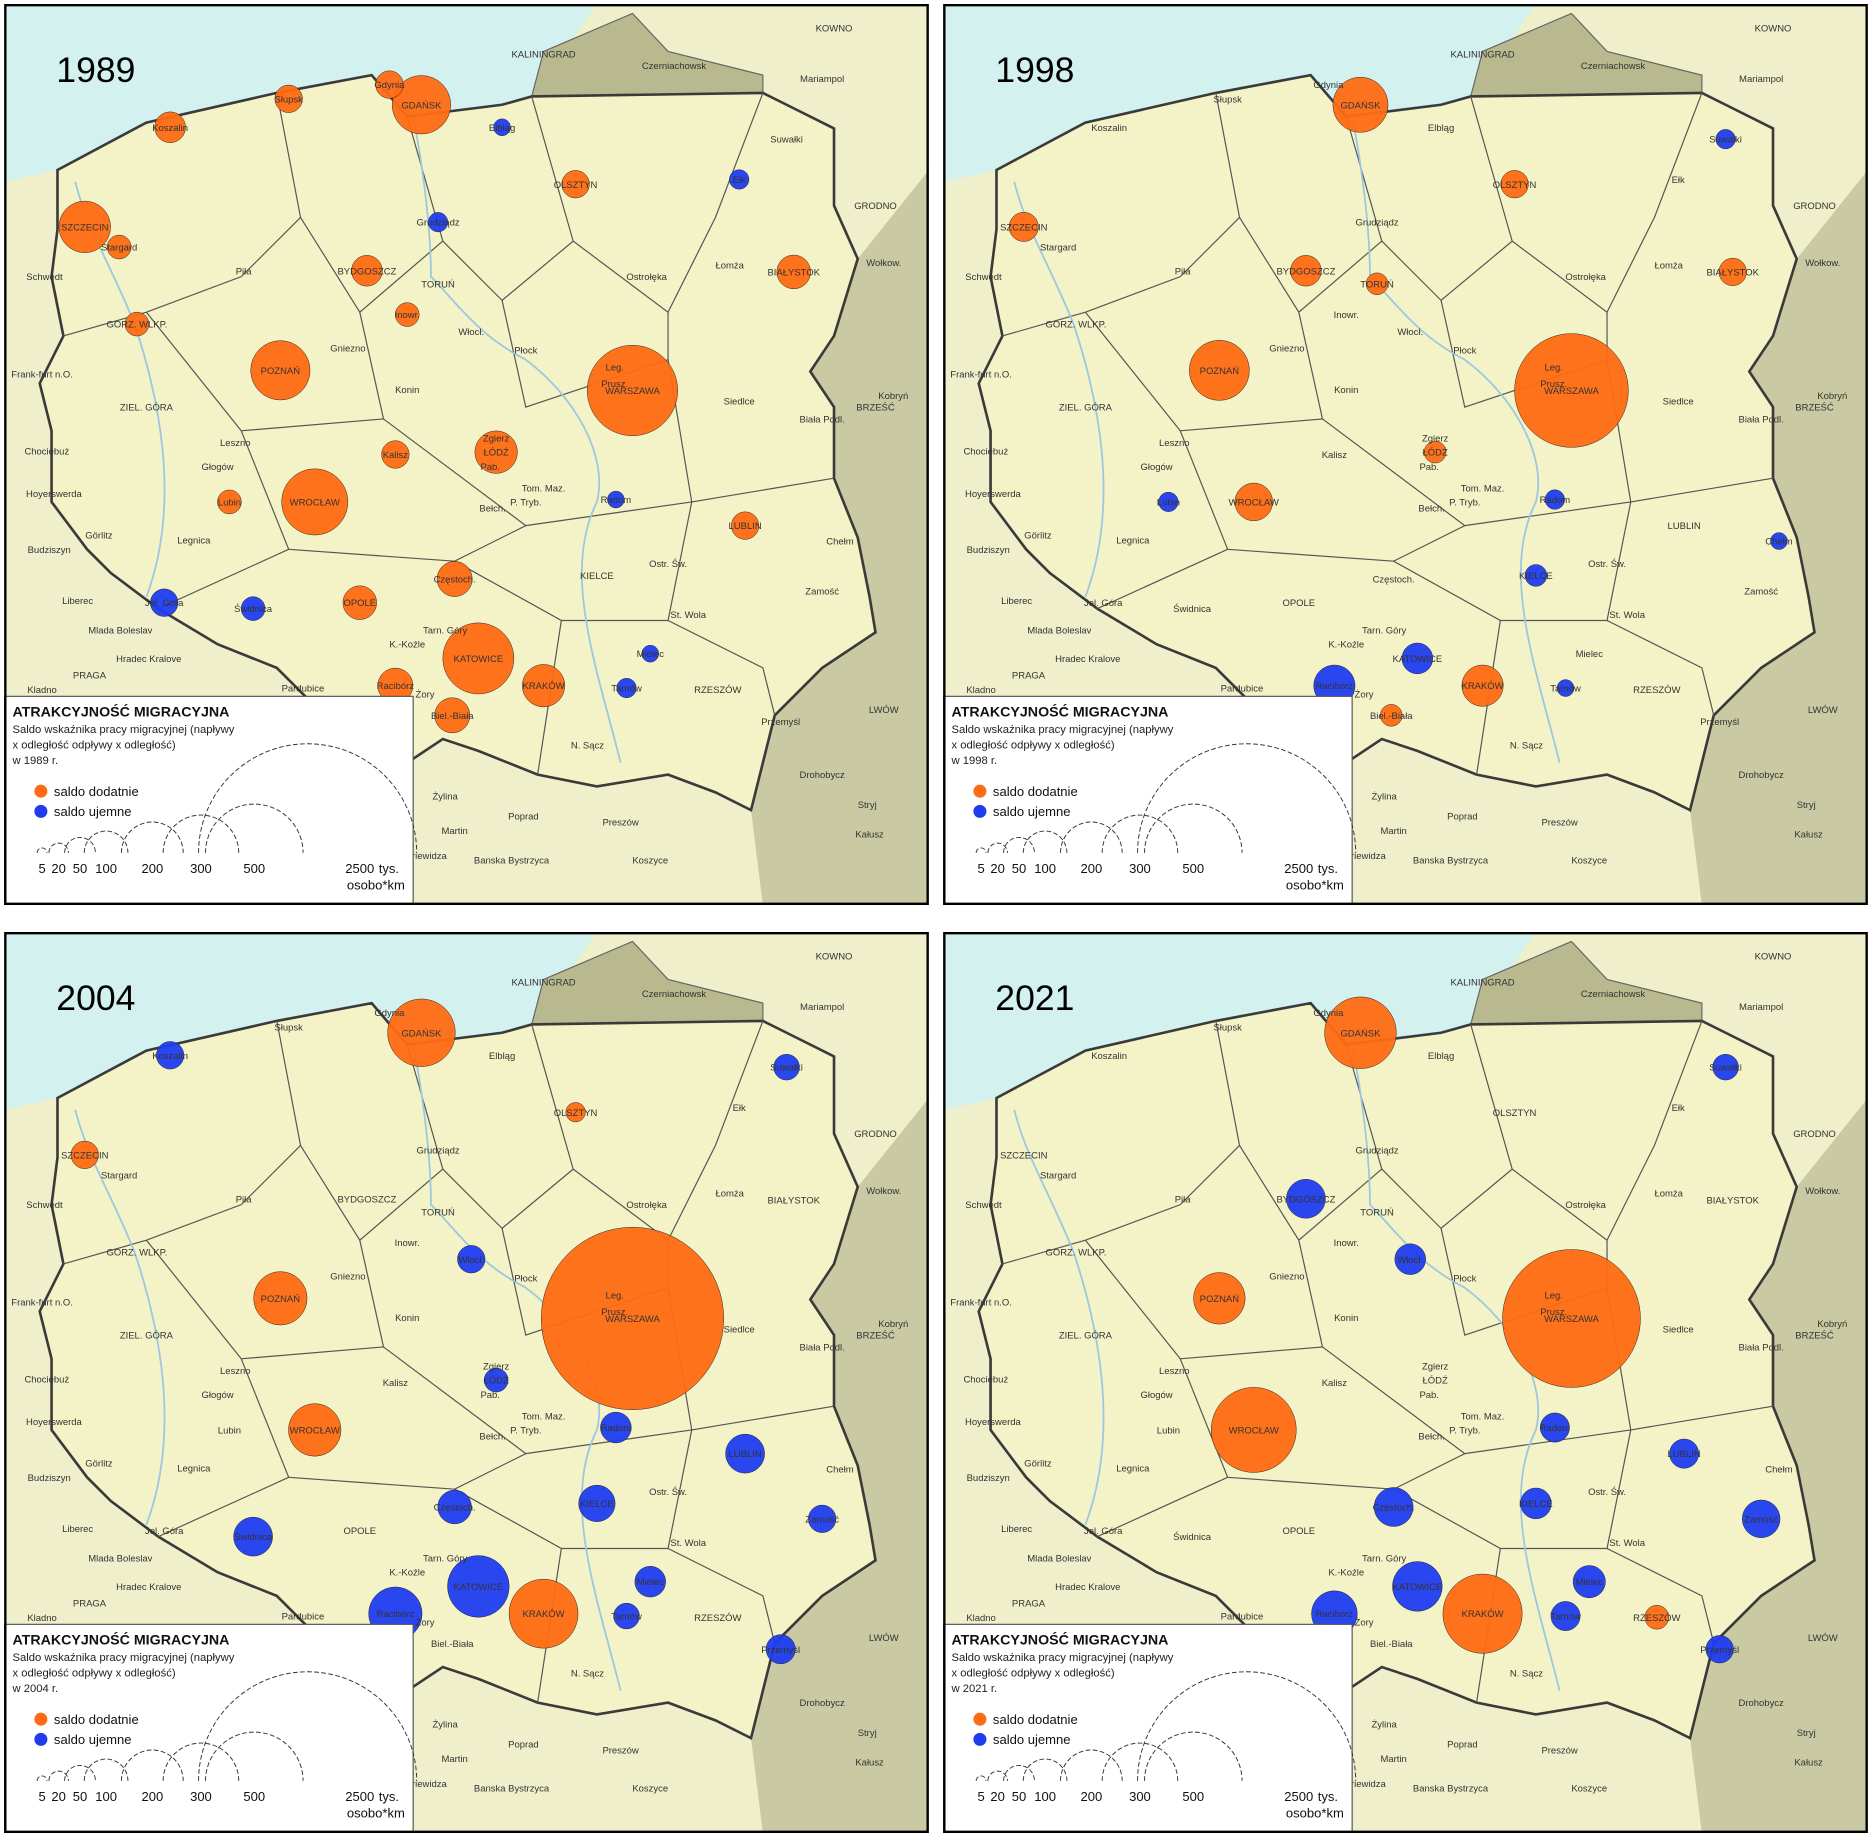 The width and height of the screenshot is (1870, 1835). Describe the element at coordinates (1553, 1312) in the screenshot. I see `place-label: Prusz.` at that location.